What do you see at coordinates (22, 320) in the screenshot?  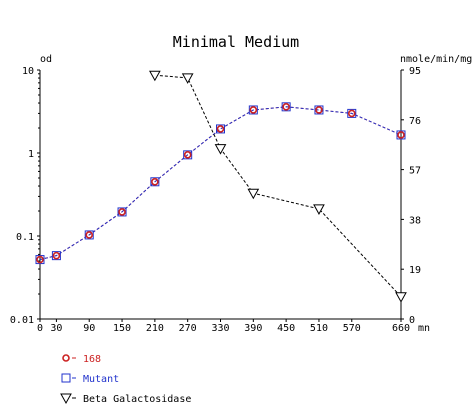 I see `left-tick-label: 0.01` at bounding box center [22, 320].